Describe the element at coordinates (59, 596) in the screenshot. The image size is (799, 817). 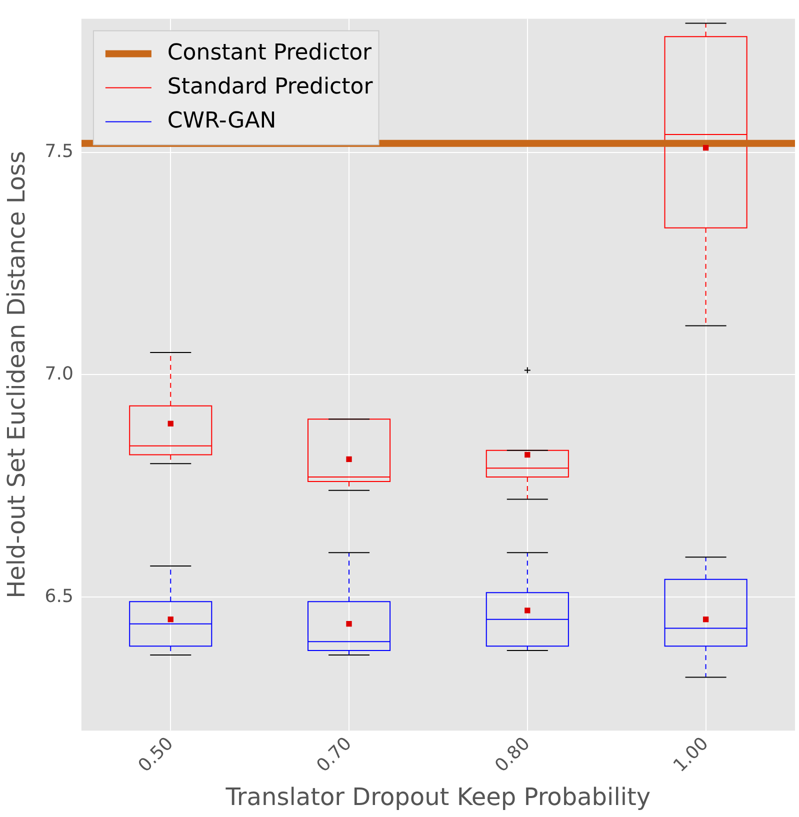
I see `y-tick-label: 6.5` at that location.